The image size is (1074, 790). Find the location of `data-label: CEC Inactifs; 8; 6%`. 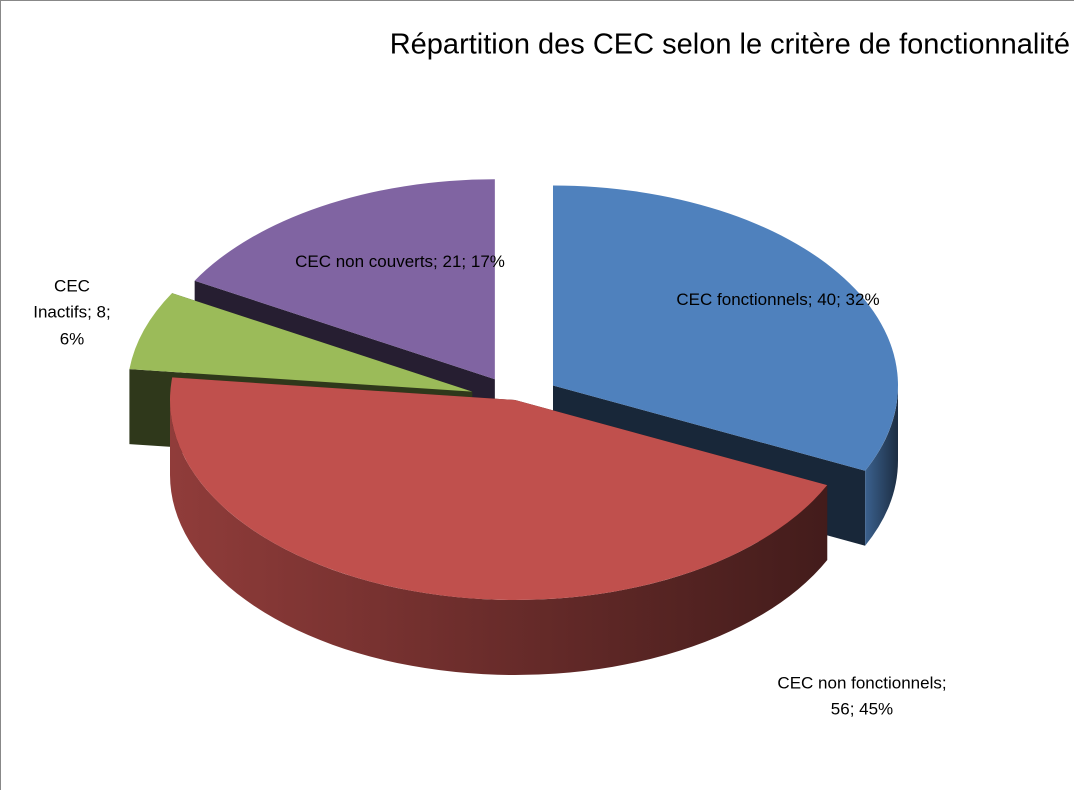

data-label: CEC Inactifs; 8; 6% is located at coordinates (72, 312).